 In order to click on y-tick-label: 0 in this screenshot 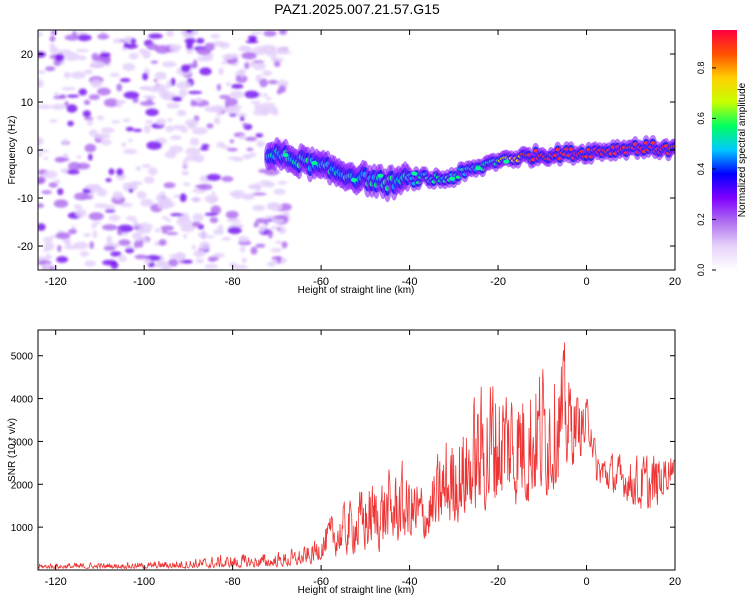, I will do `click(30, 151)`.